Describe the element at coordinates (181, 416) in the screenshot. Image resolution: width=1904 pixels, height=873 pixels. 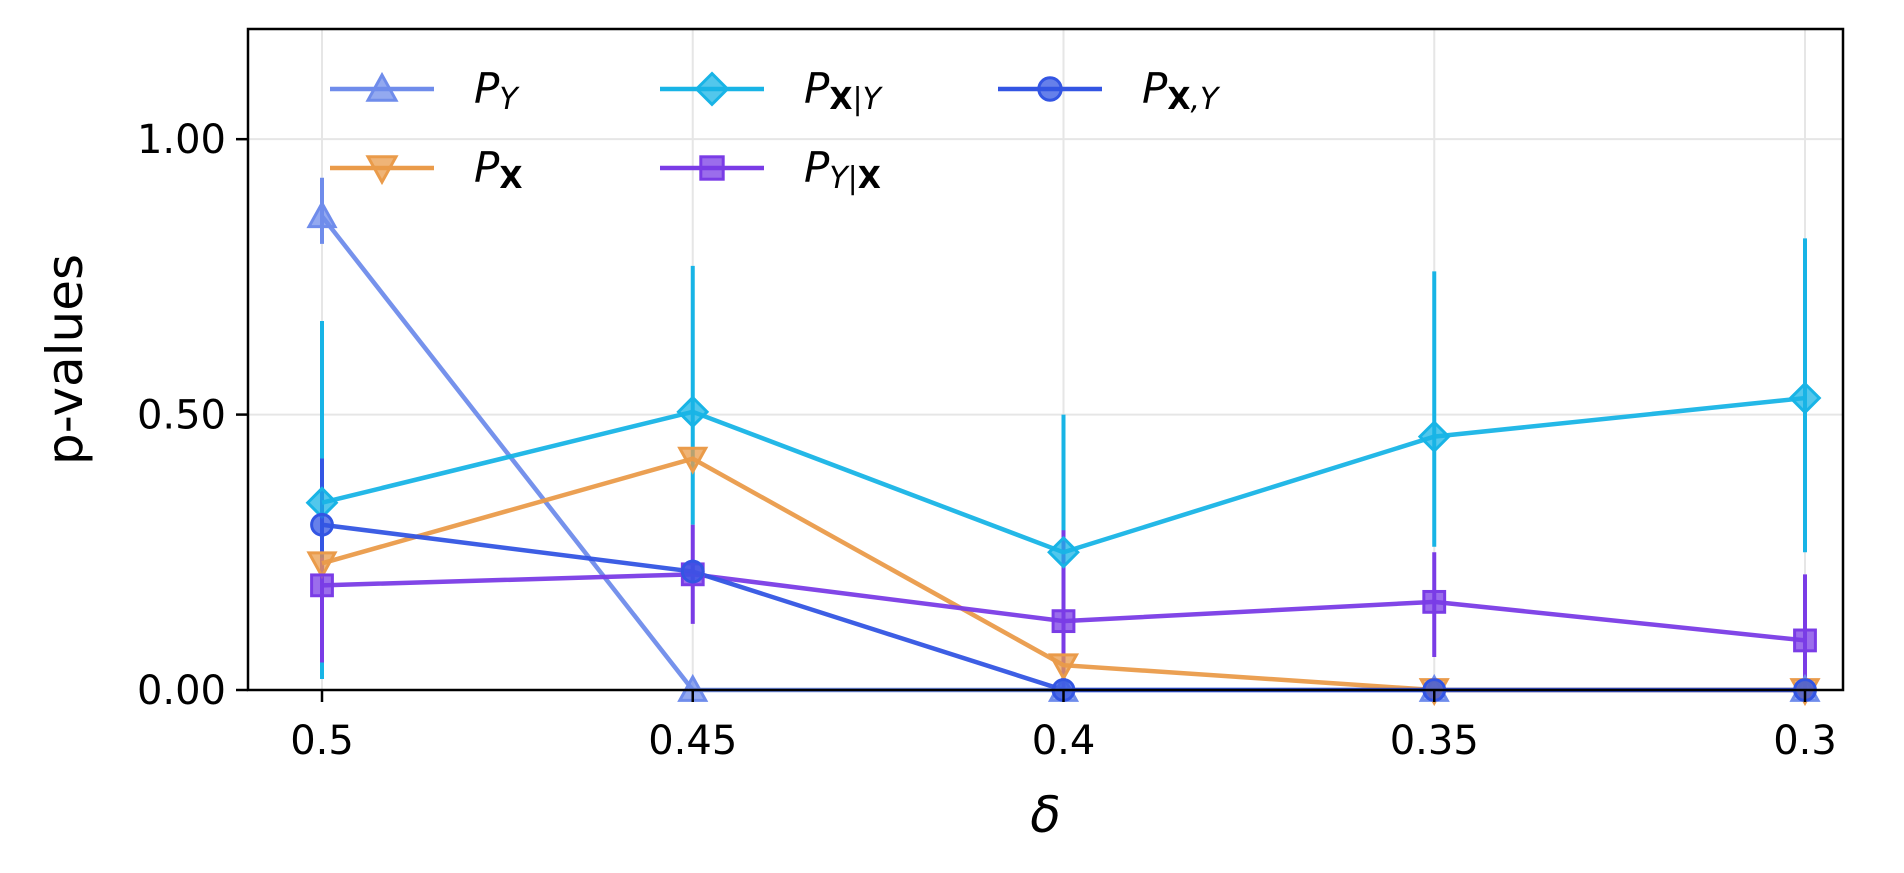
I see `y-tick-label: 0.50` at that location.